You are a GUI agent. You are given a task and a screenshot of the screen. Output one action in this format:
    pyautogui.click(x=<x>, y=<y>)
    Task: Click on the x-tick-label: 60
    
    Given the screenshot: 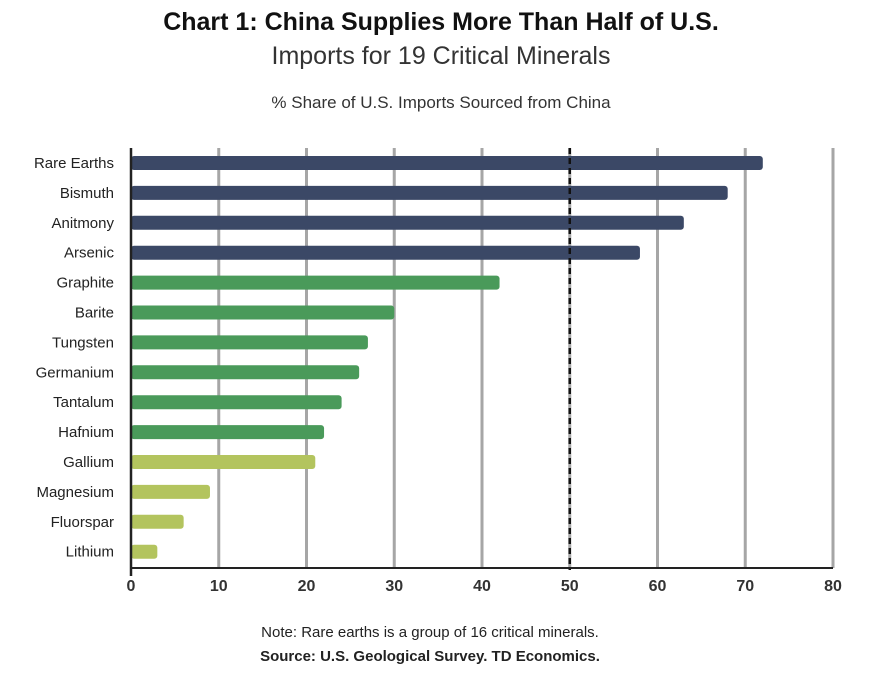 What is the action you would take?
    pyautogui.click(x=658, y=586)
    